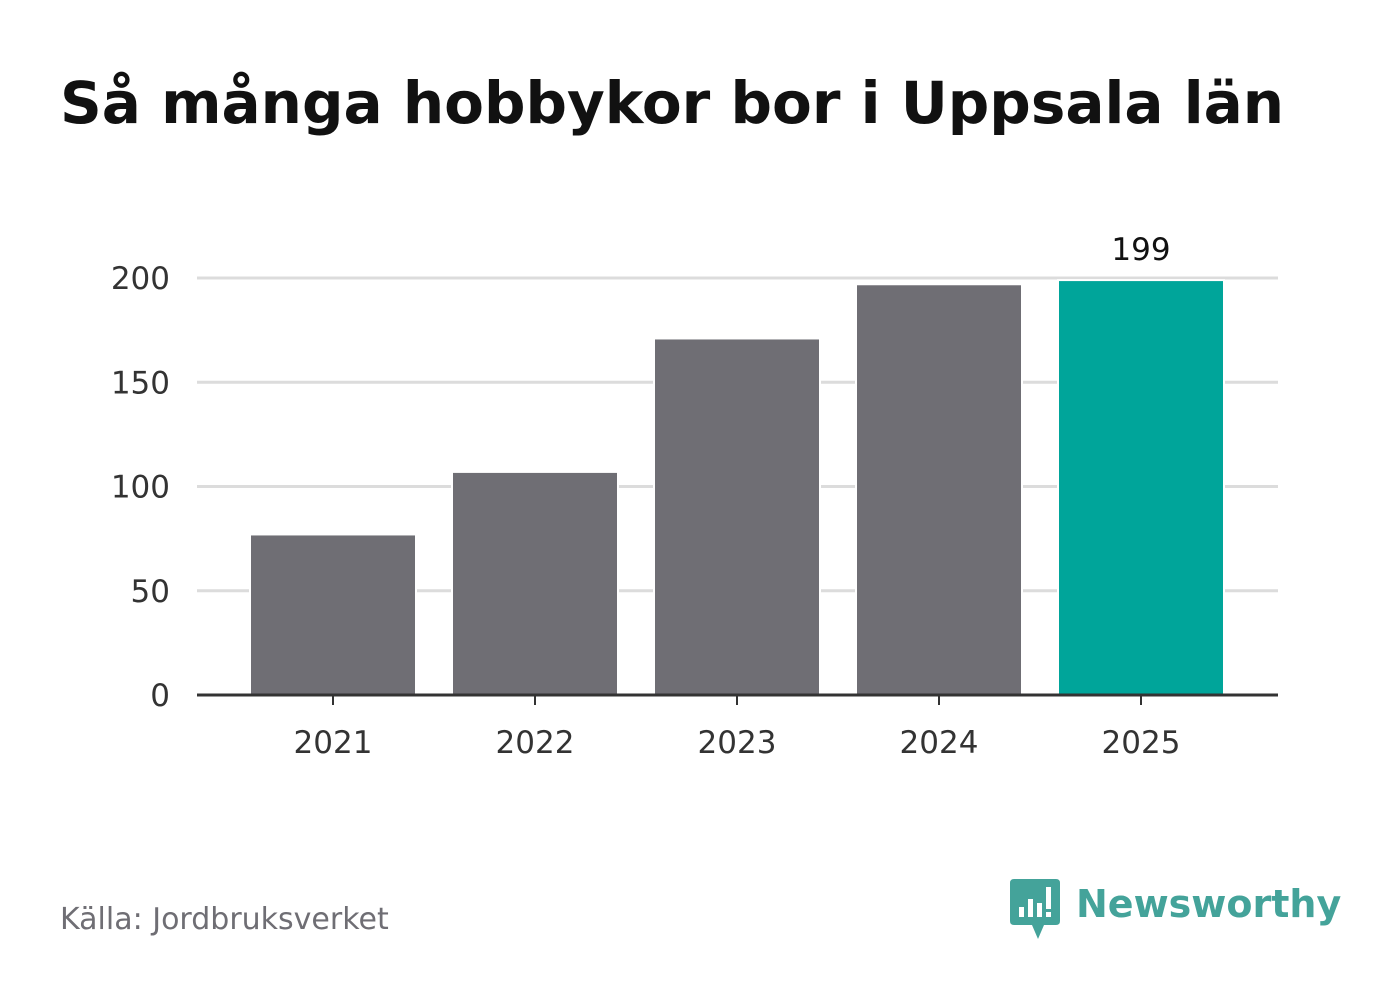  Describe the element at coordinates (160, 696) in the screenshot. I see `y-tick-label: 0` at that location.